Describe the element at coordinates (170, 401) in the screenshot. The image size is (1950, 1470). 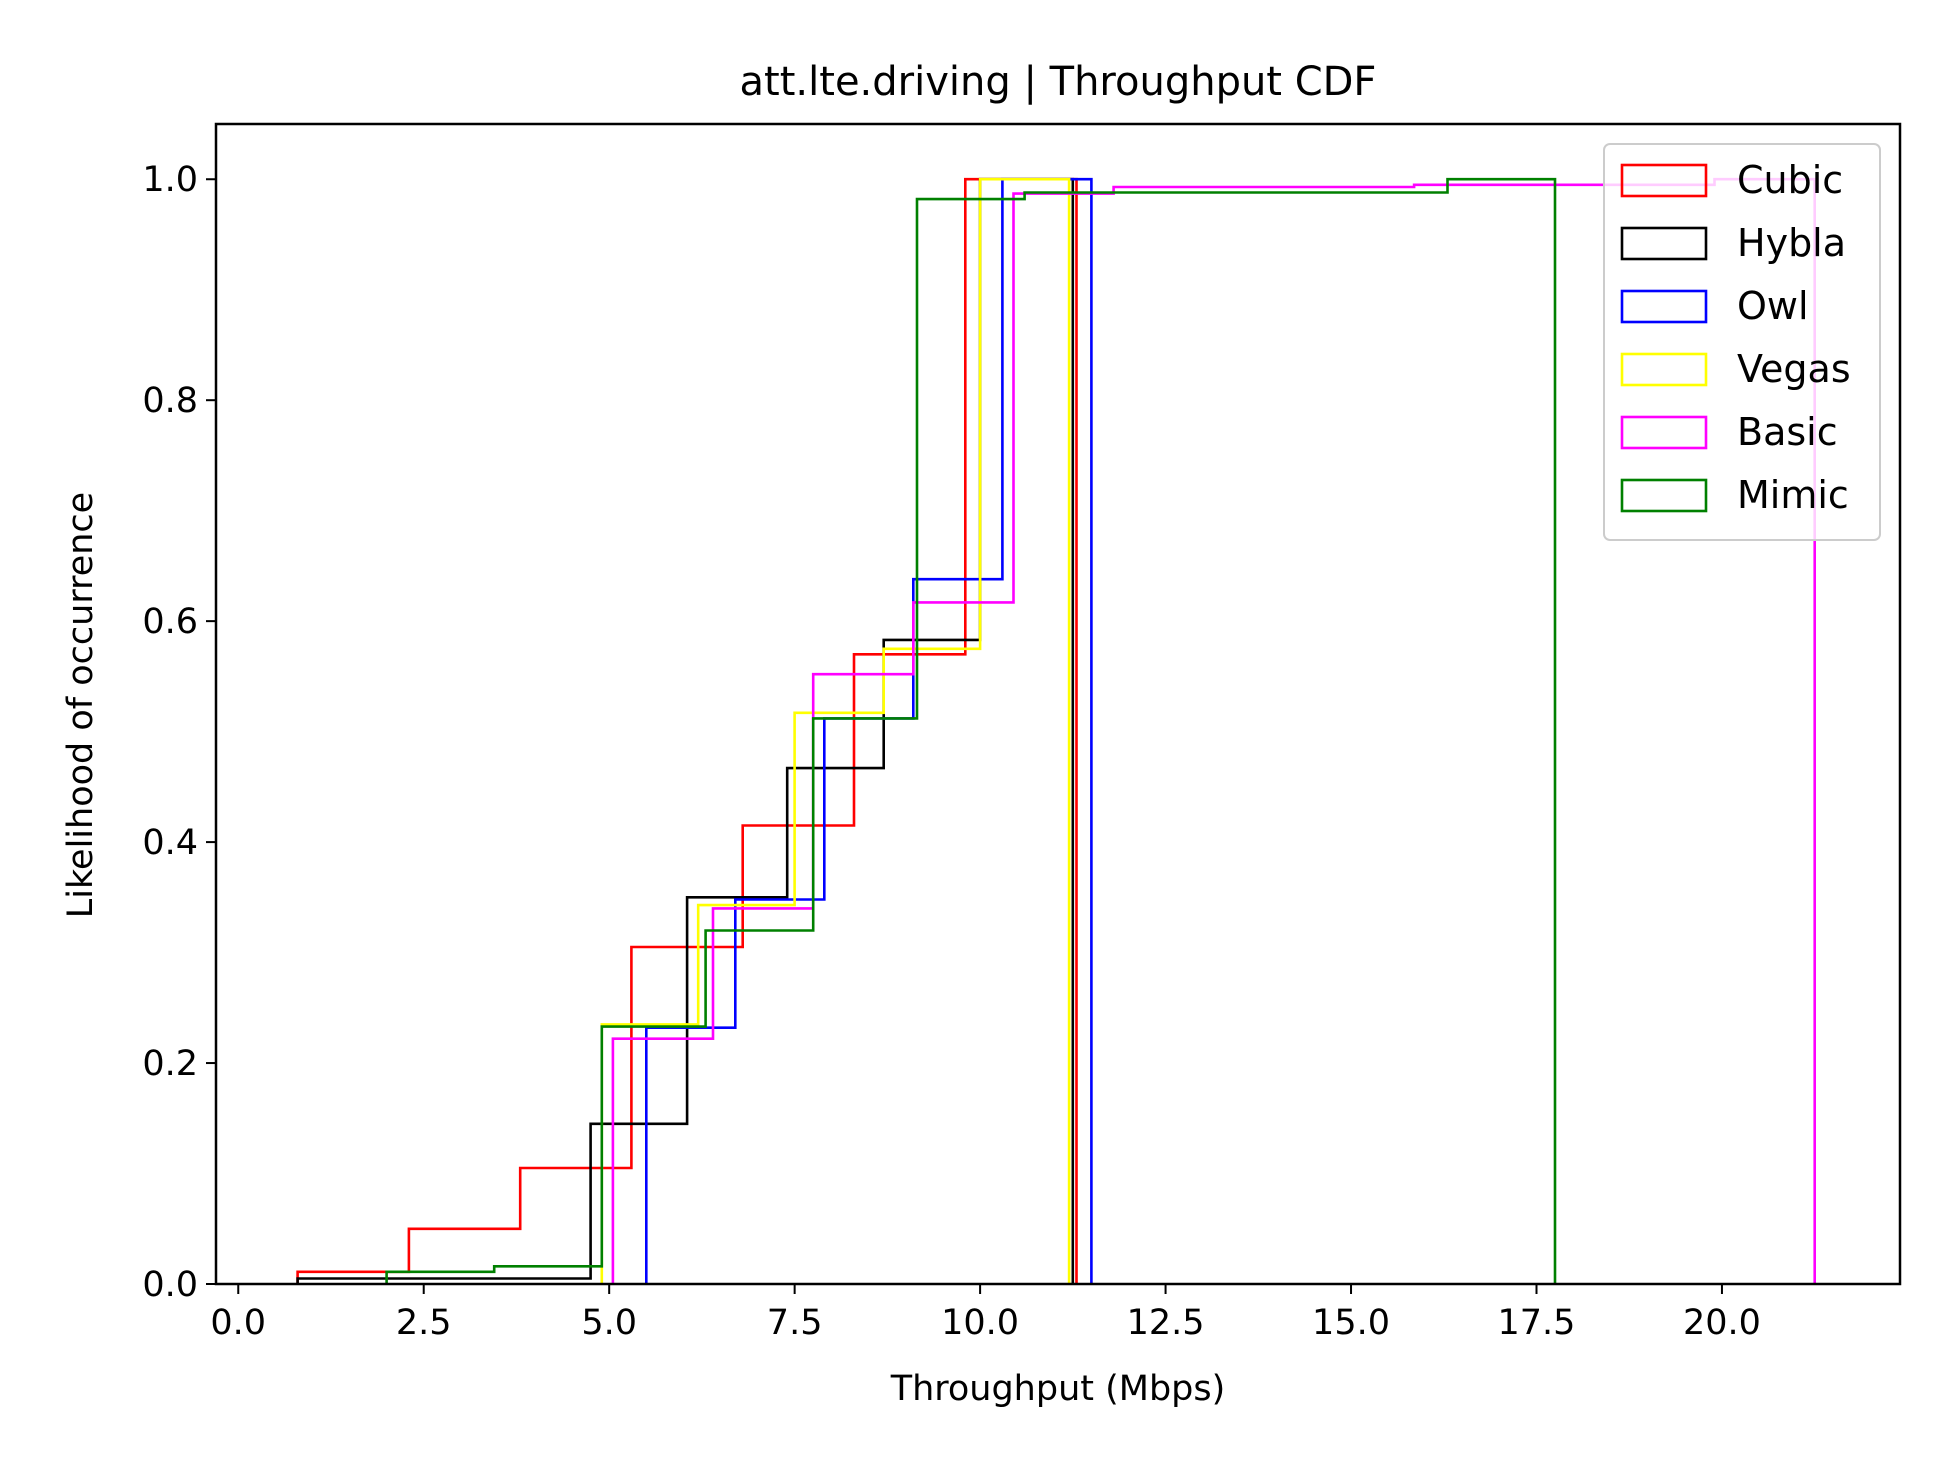
I see `y-tick-label: 0.8` at that location.